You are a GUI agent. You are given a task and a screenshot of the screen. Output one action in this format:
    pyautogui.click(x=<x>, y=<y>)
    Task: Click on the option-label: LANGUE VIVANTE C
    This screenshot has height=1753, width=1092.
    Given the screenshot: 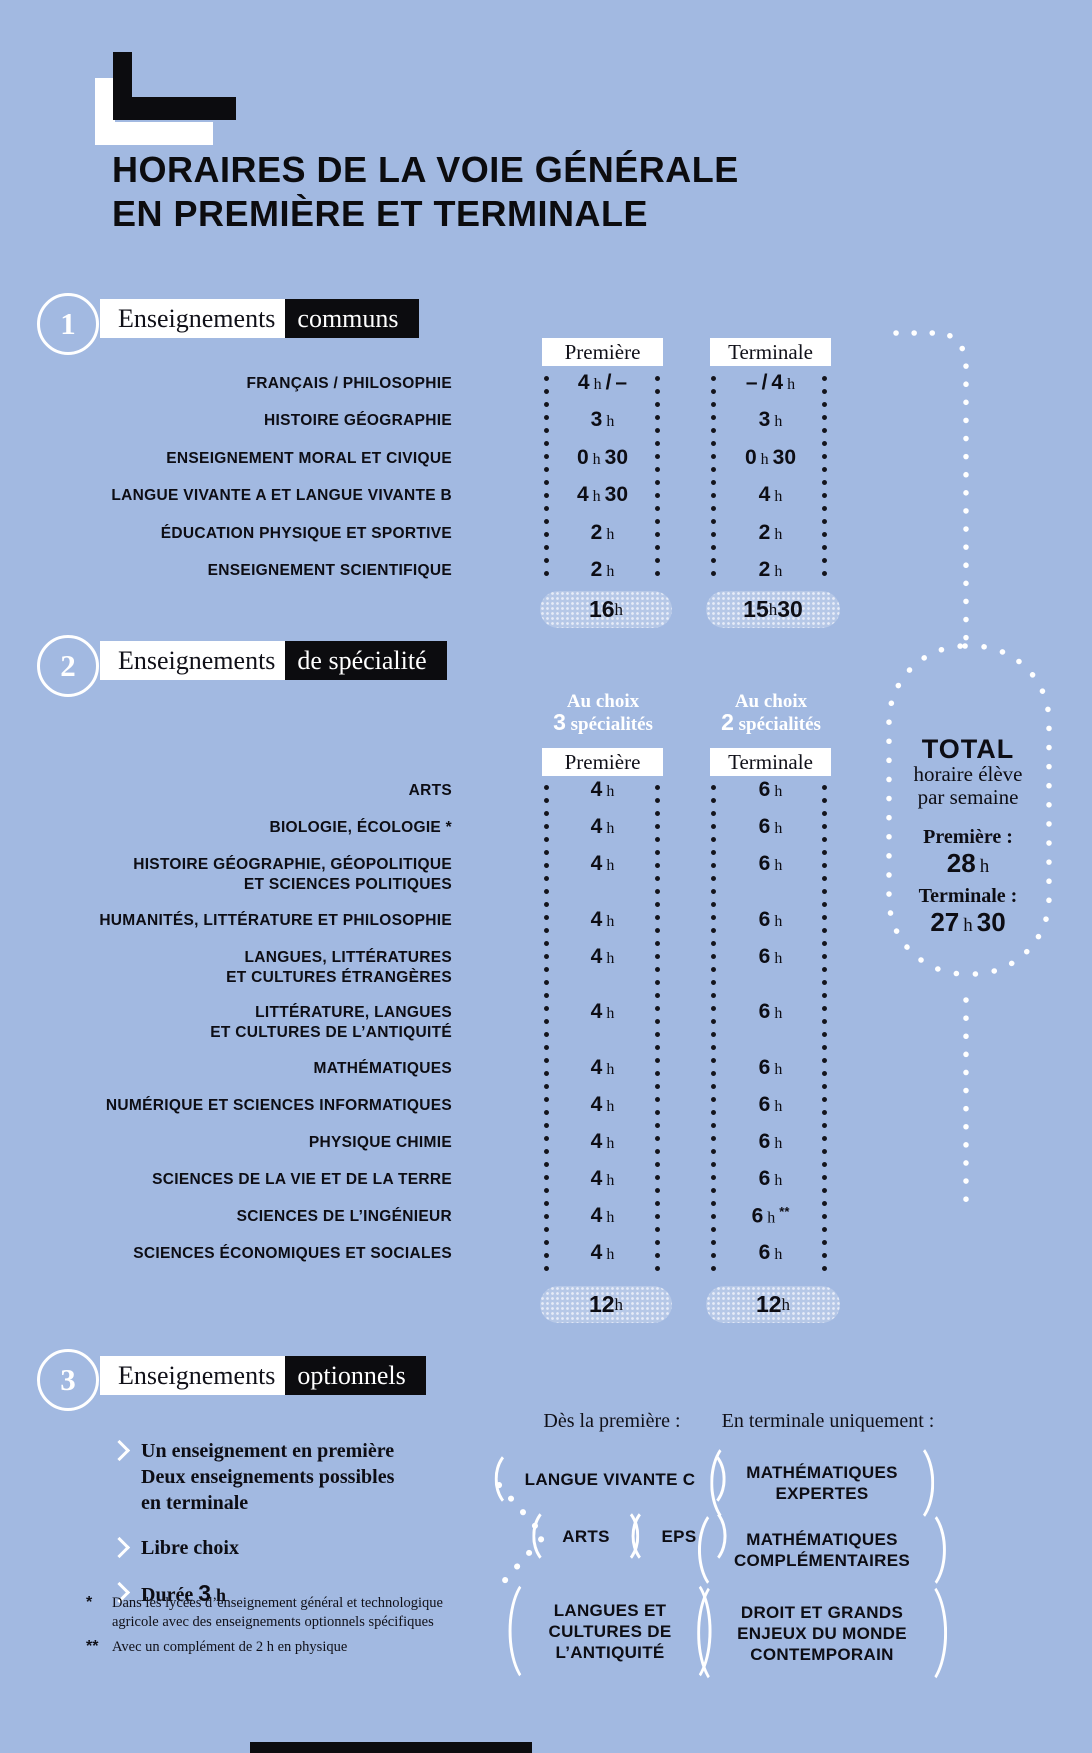 What is the action you would take?
    pyautogui.click(x=610, y=1479)
    